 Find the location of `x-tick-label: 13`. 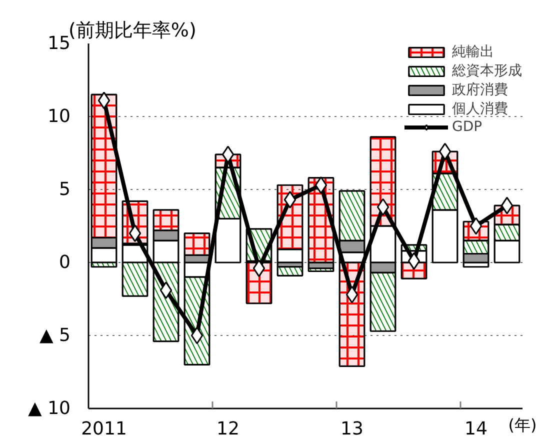

x-tick-label: 13 is located at coordinates (352, 429).